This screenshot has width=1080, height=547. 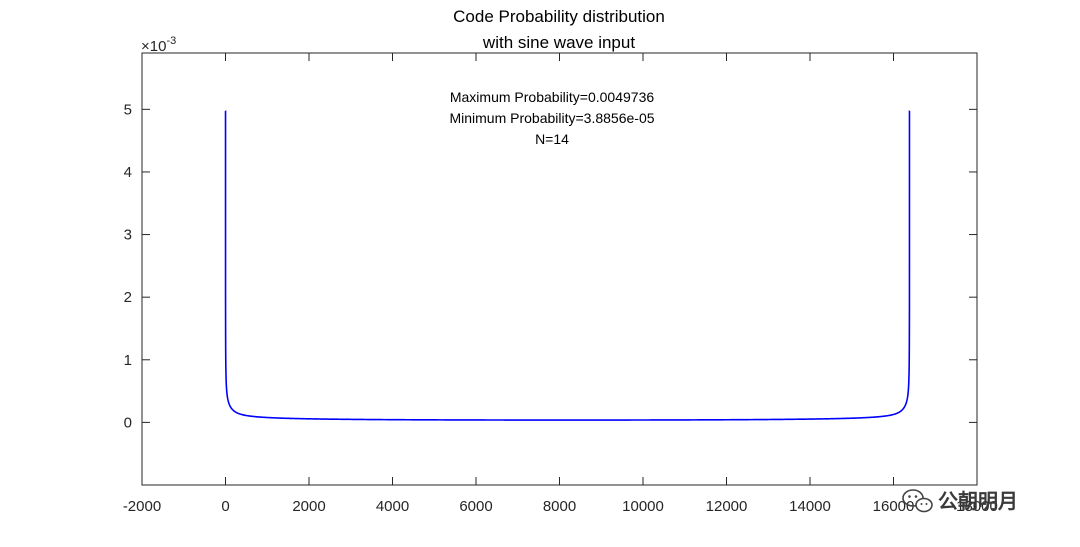 I want to click on annotation-max-probability: Maximum Probability=0.0049736, so click(x=552, y=97).